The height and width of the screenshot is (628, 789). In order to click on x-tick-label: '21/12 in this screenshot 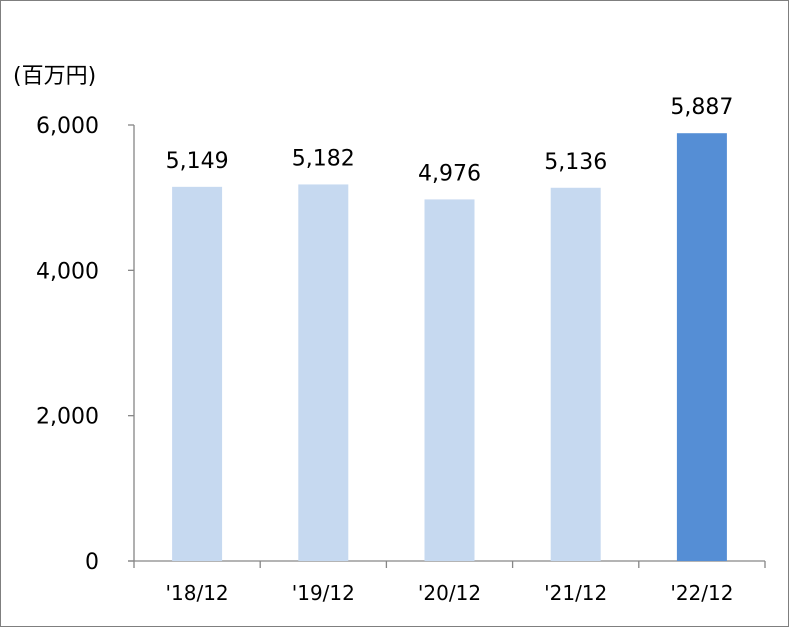, I will do `click(575, 593)`.